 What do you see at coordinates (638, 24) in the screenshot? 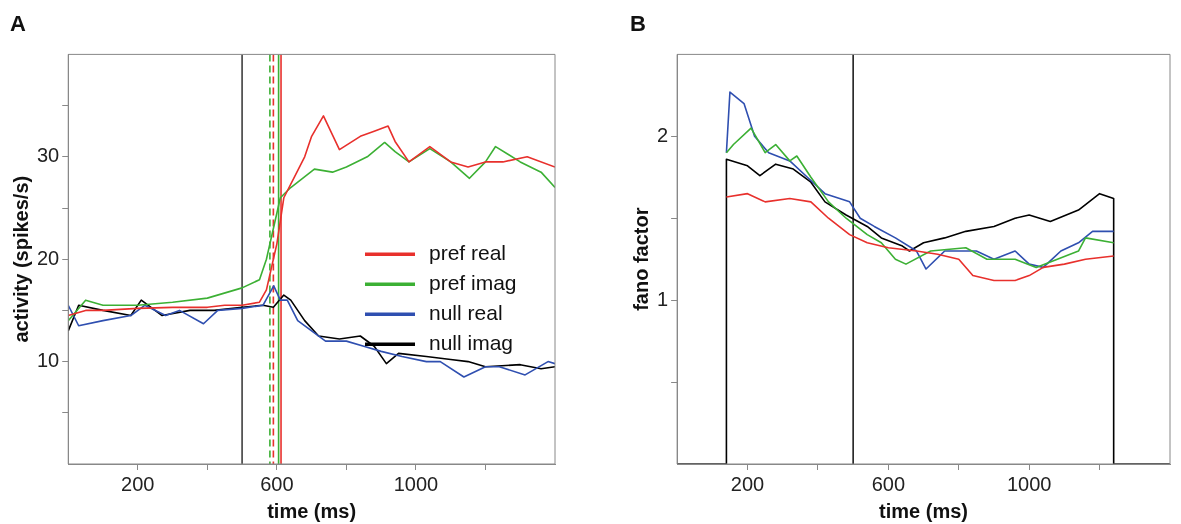
I see `chart-title: B` at bounding box center [638, 24].